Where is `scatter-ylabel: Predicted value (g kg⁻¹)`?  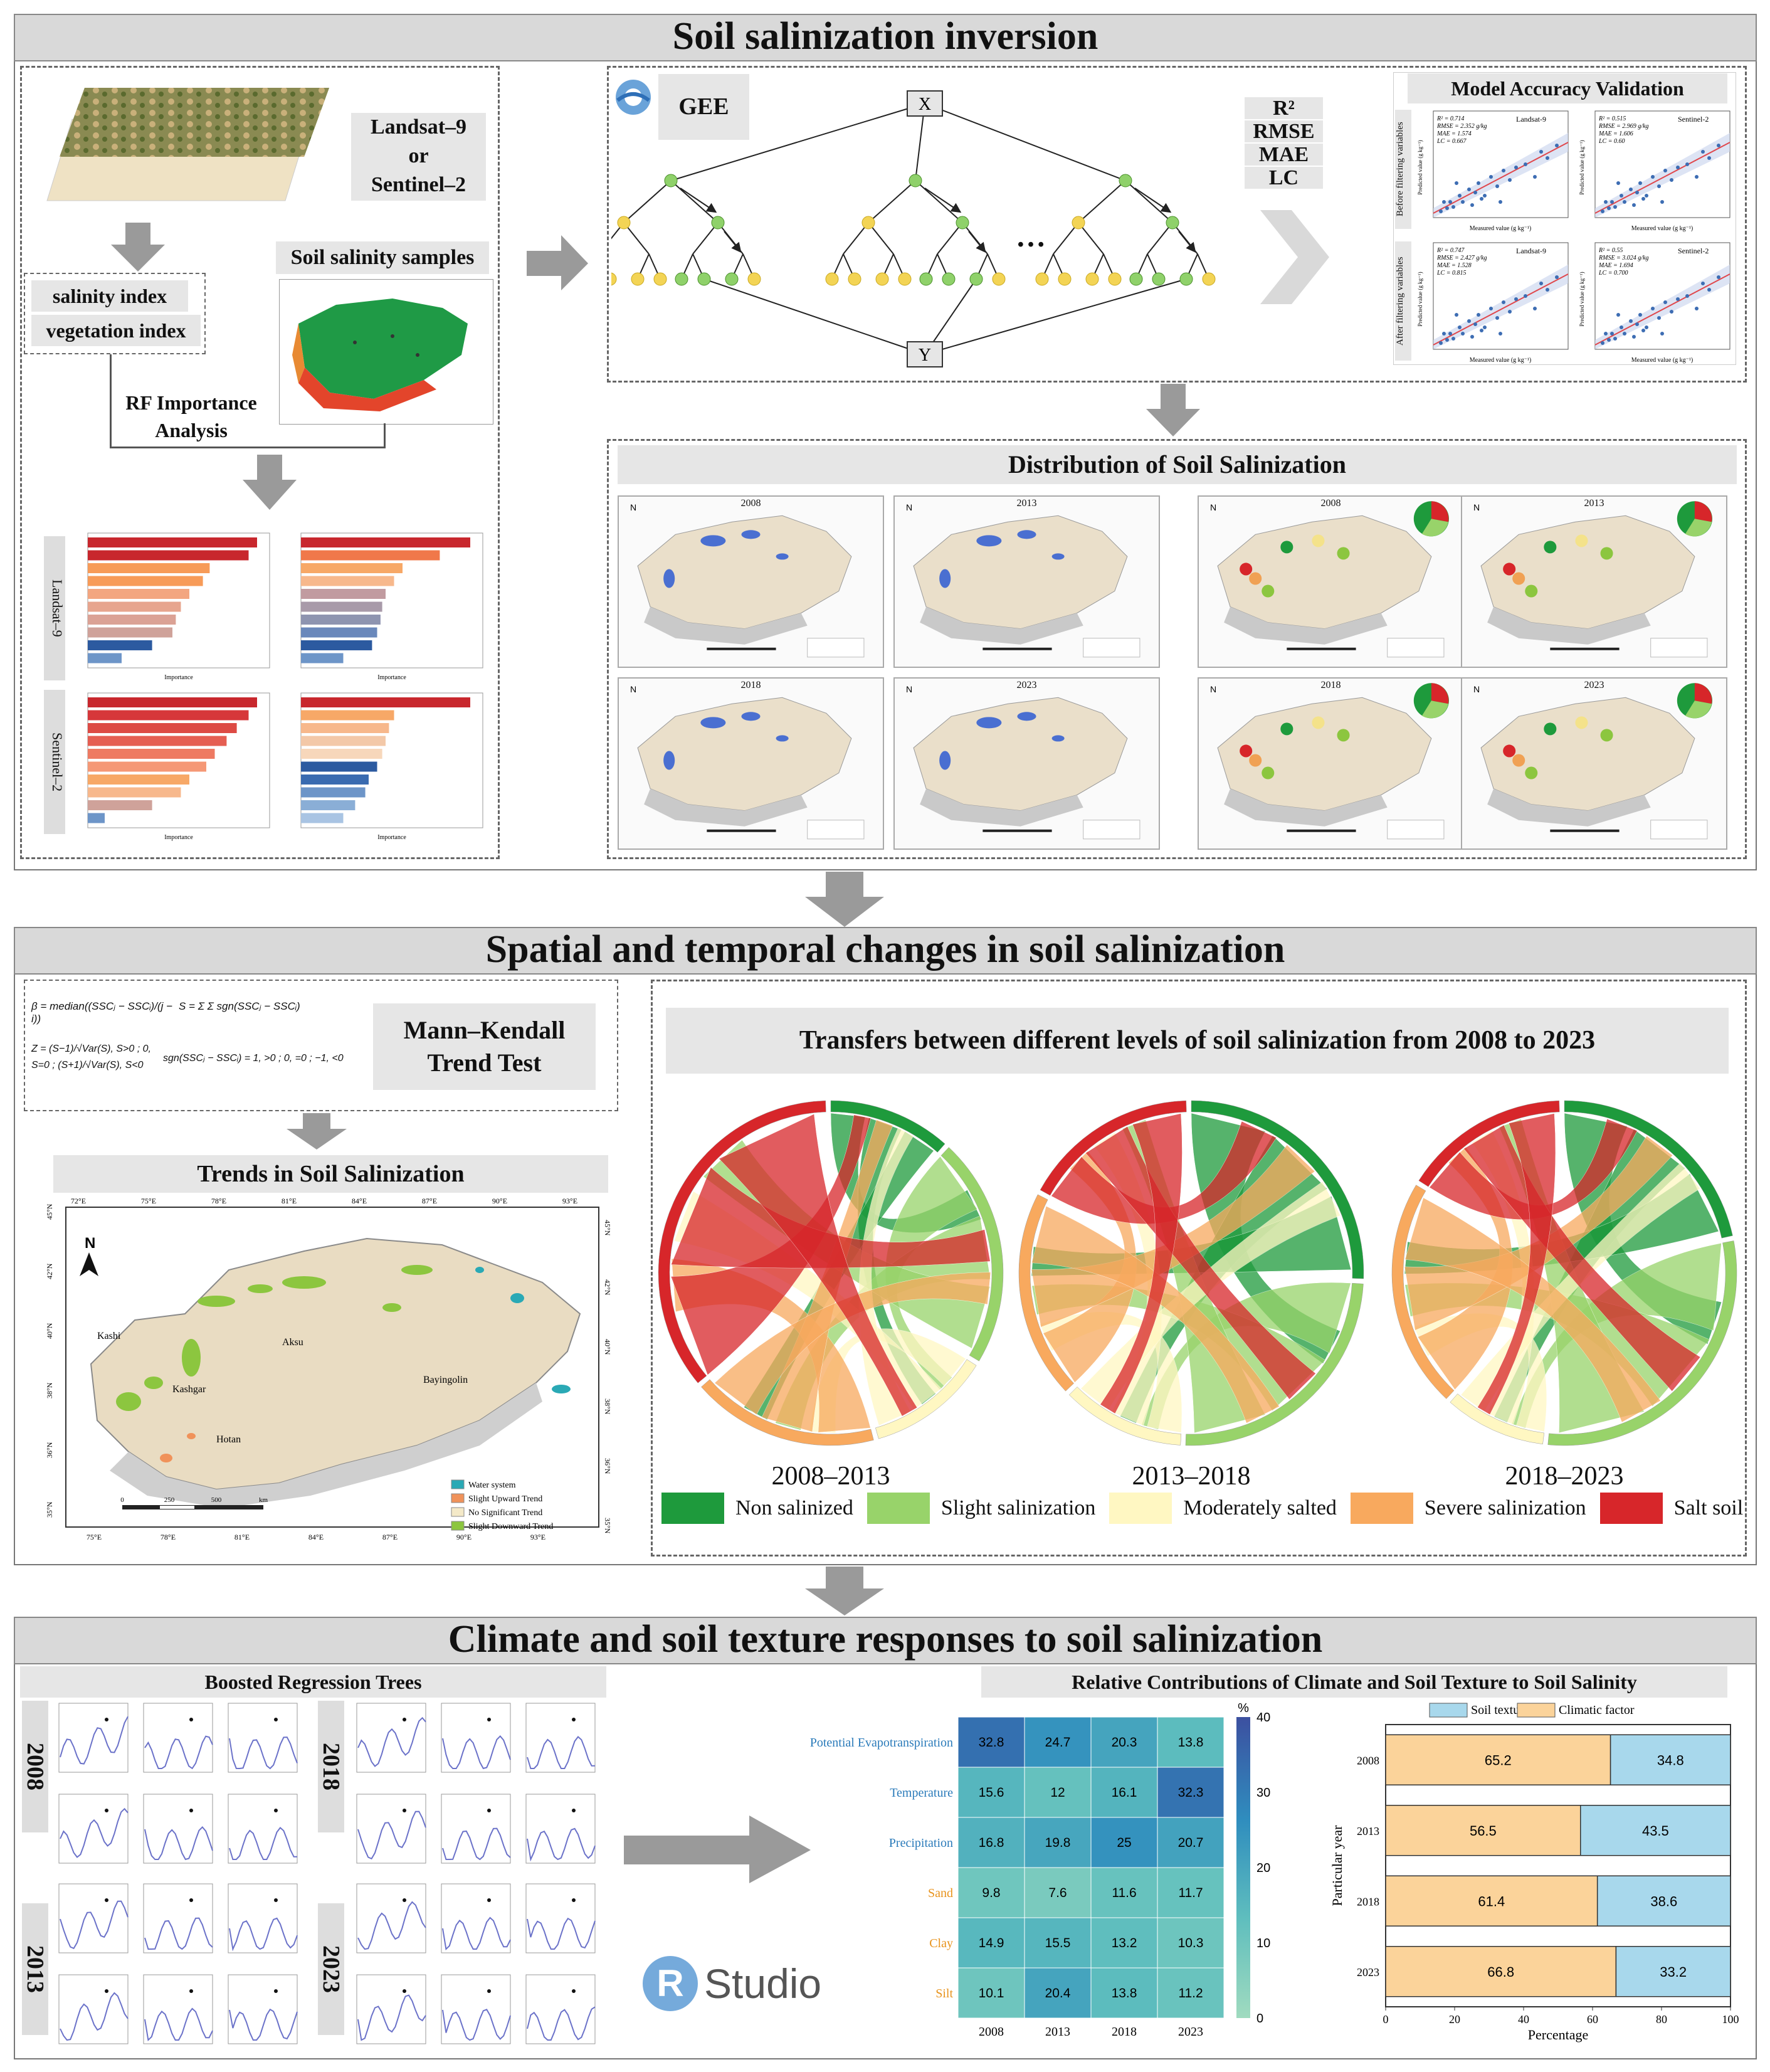
scatter-ylabel: Predicted value (g kg⁻¹) is located at coordinates (1420, 167).